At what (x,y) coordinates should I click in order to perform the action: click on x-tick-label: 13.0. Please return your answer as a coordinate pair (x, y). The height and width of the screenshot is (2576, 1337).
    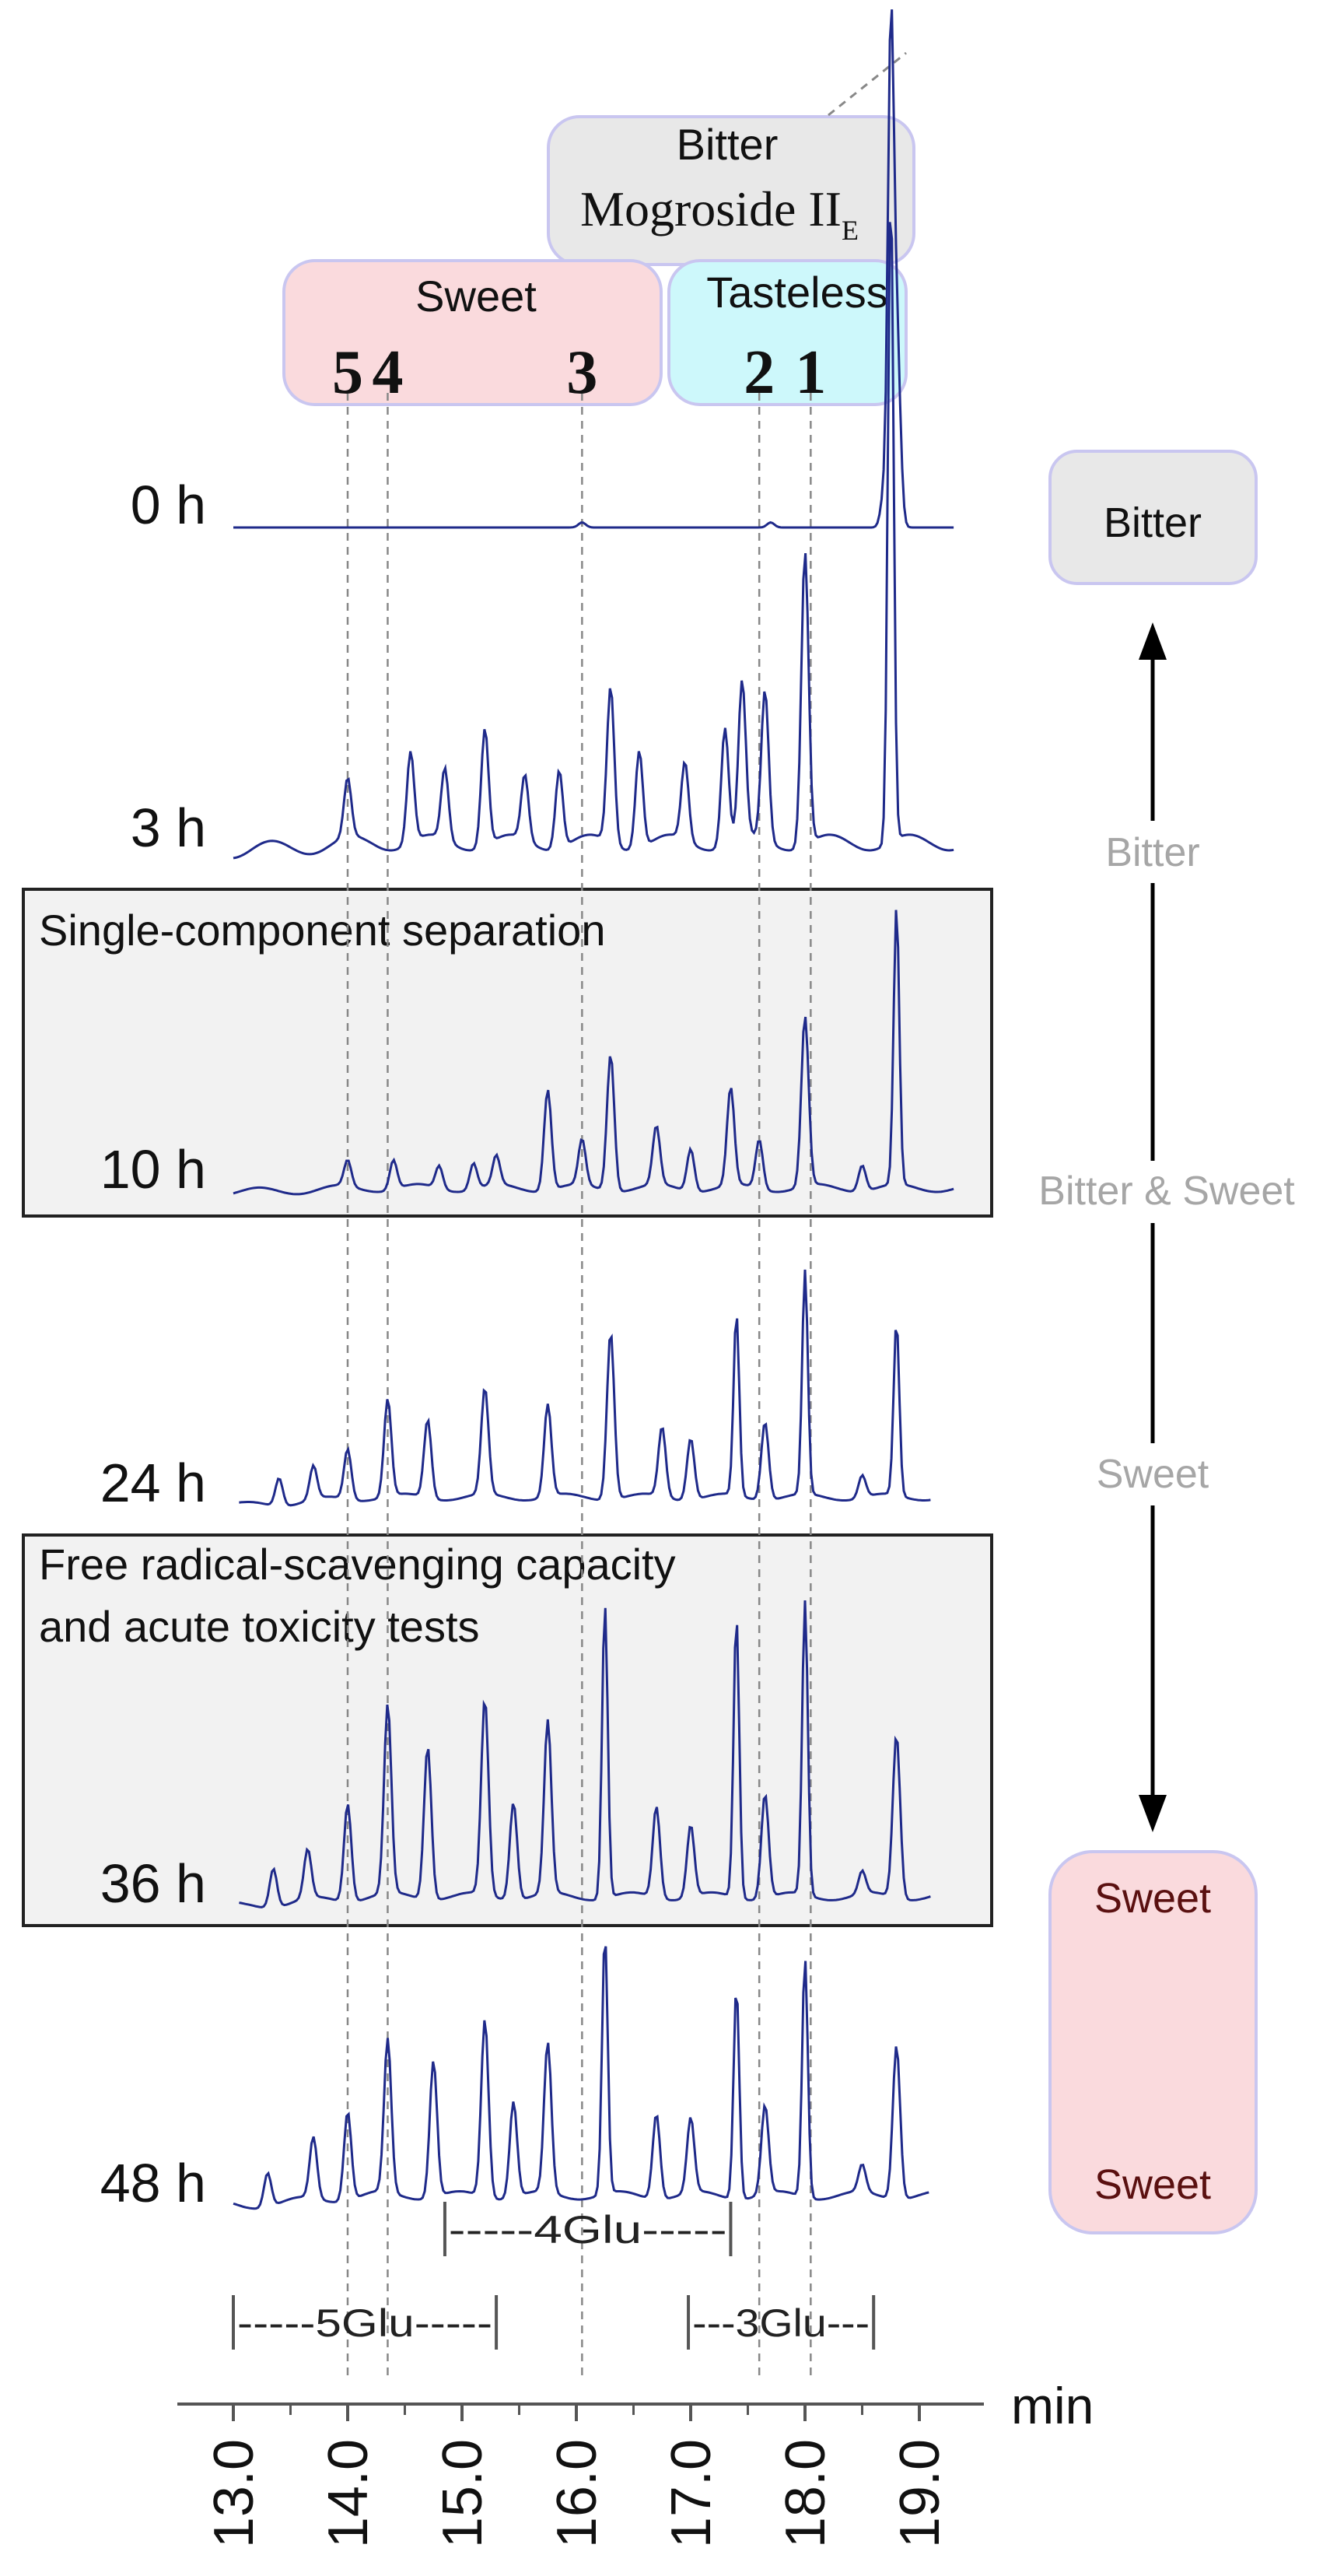
    Looking at the image, I should click on (234, 2493).